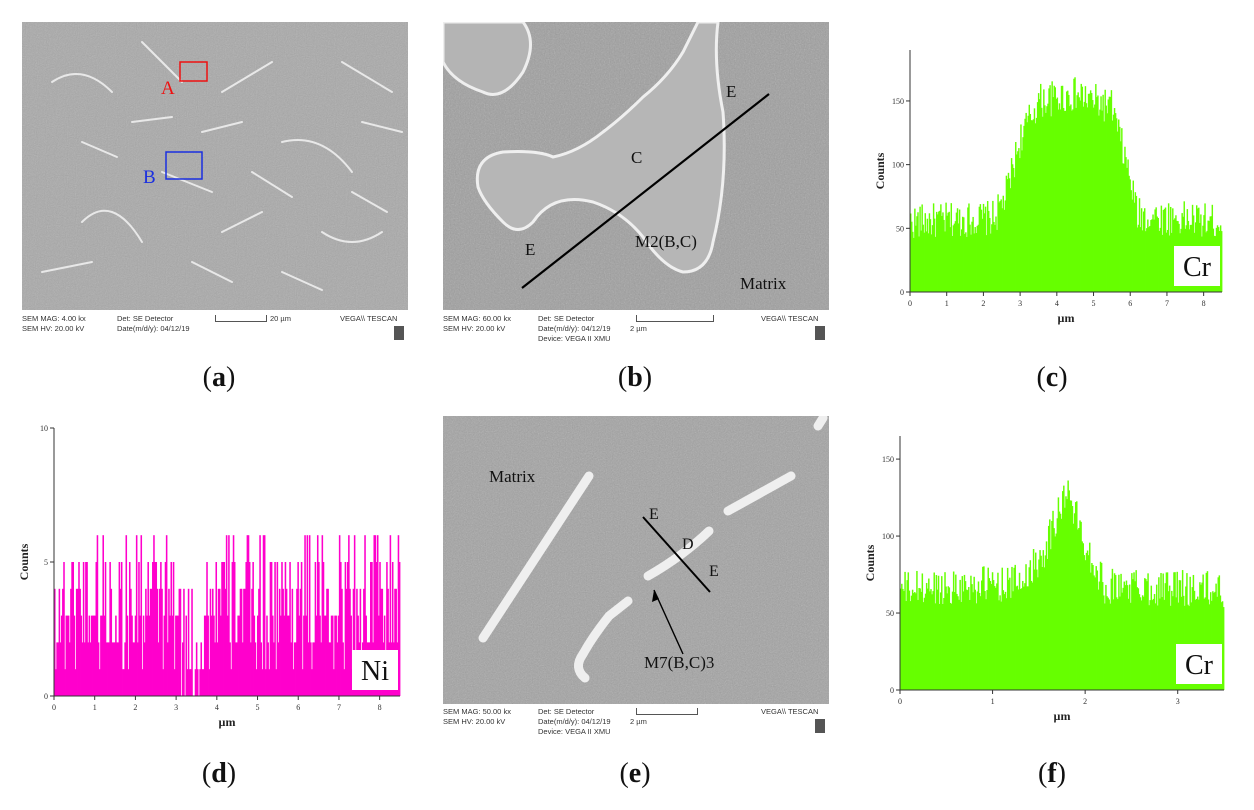  What do you see at coordinates (714, 571) in the screenshot?
I see `label-e-bottom: E` at bounding box center [714, 571].